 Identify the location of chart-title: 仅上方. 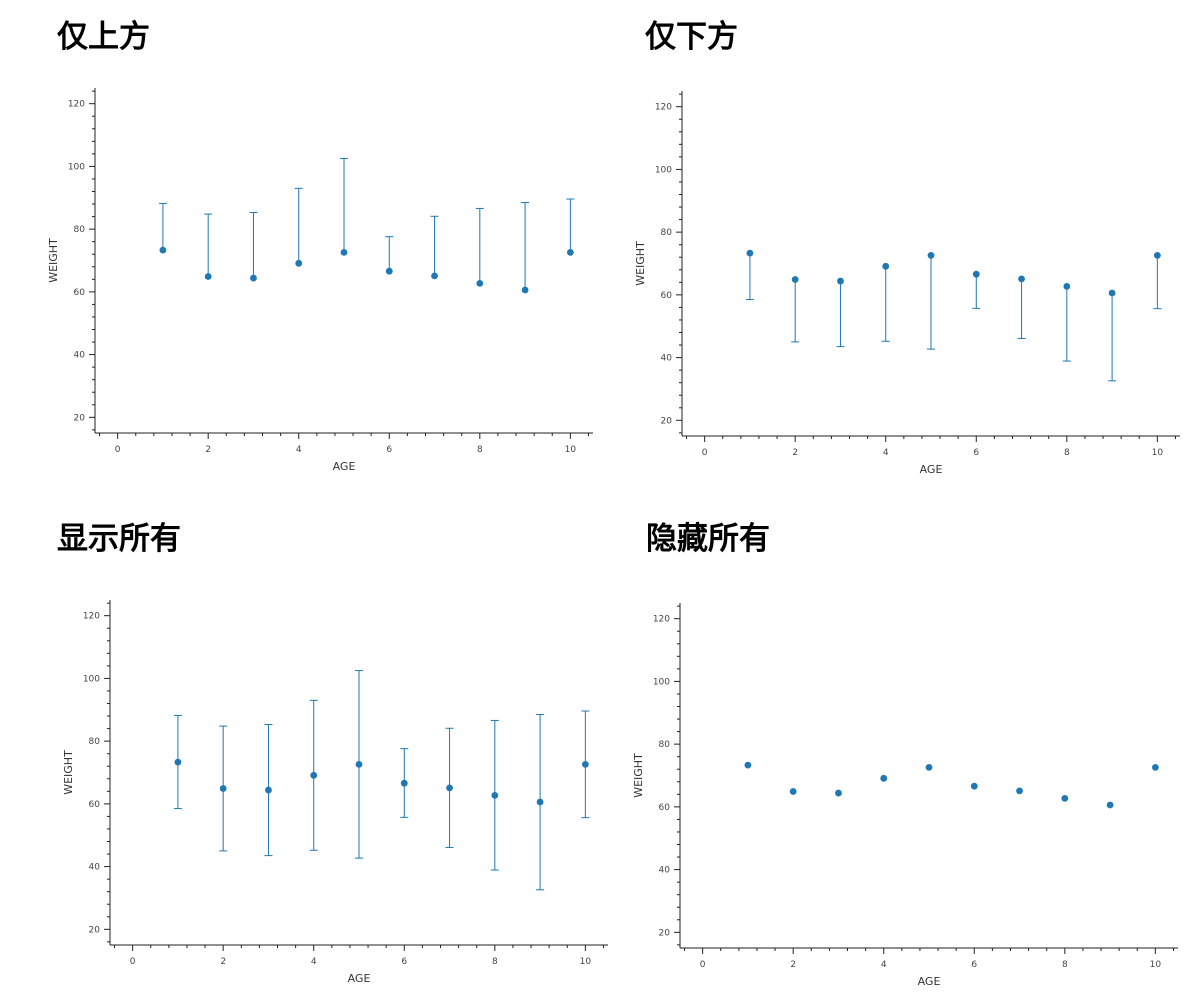
(103, 37).